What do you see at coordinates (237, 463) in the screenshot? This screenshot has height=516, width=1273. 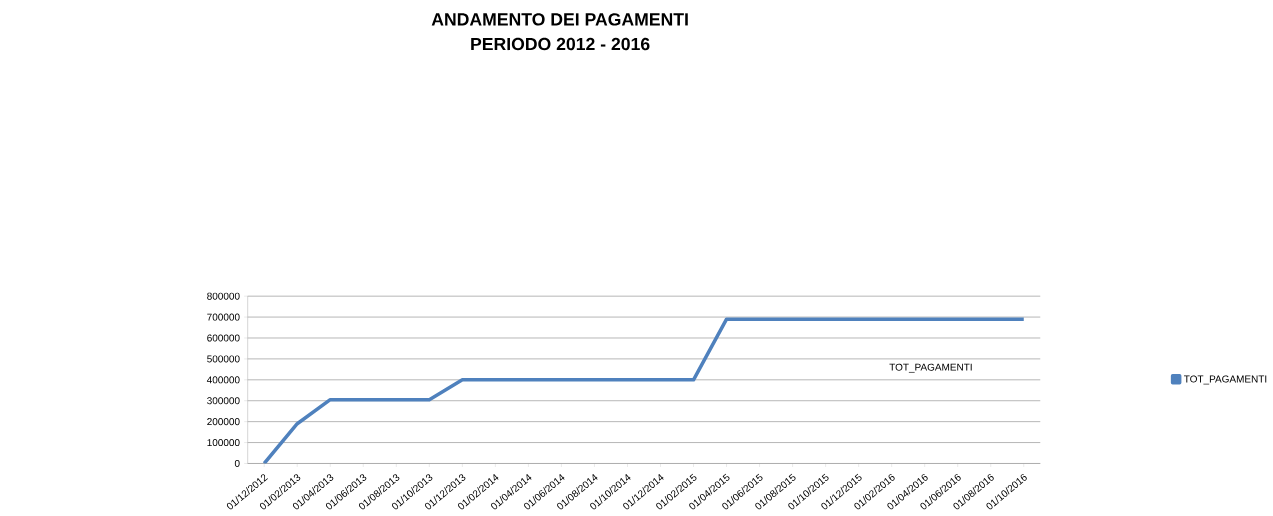 I see `y-tick-label: 0` at bounding box center [237, 463].